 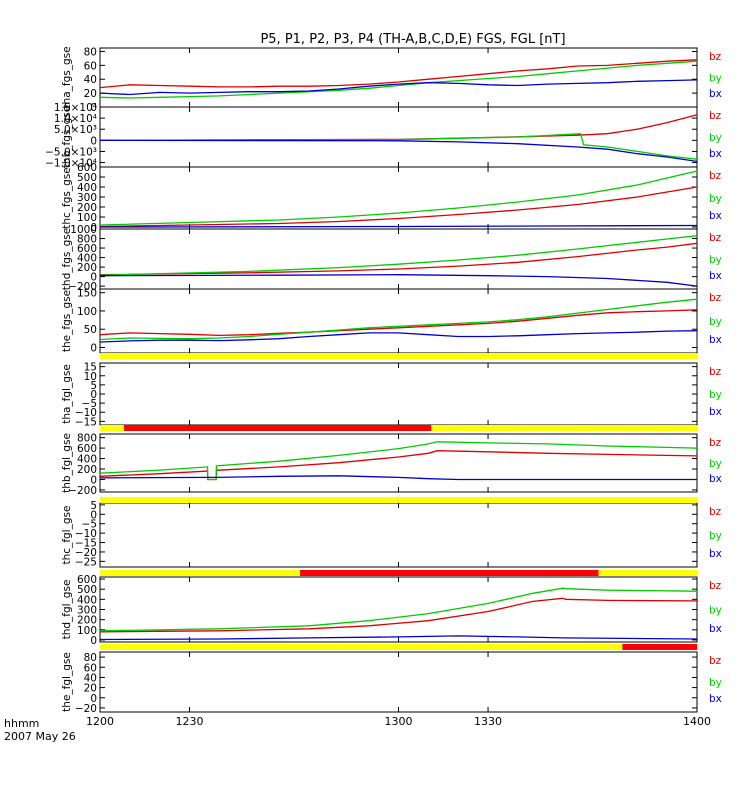 What do you see at coordinates (100, 721) in the screenshot?
I see `x-tick-label: 1200` at bounding box center [100, 721].